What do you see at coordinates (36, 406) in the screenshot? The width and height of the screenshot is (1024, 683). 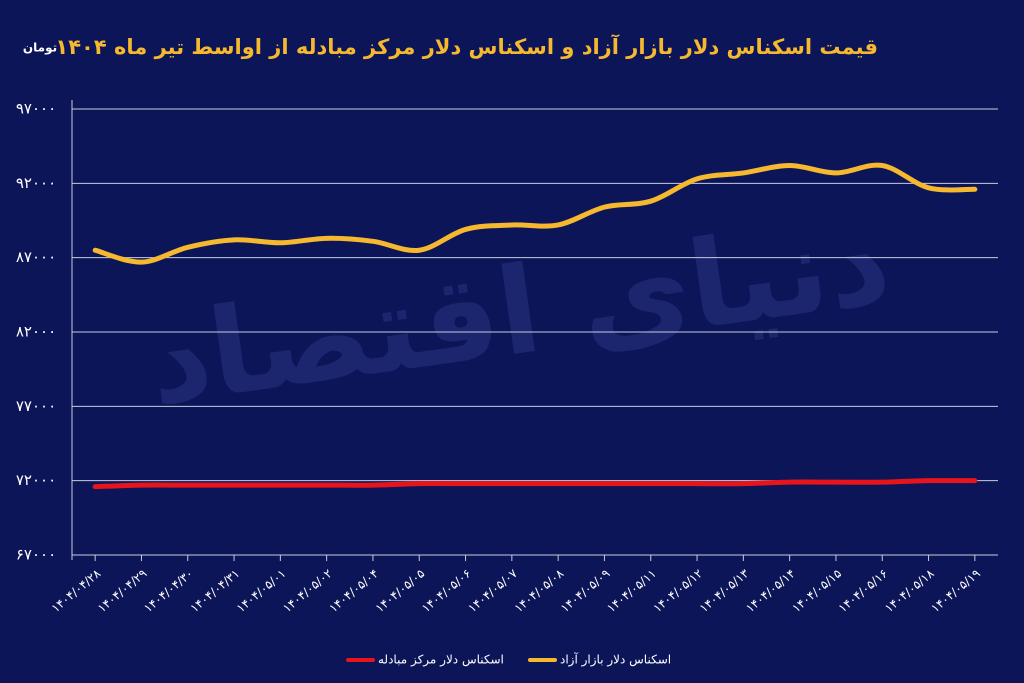 I see `y-tick-label: ۷۷۰۰۰` at bounding box center [36, 406].